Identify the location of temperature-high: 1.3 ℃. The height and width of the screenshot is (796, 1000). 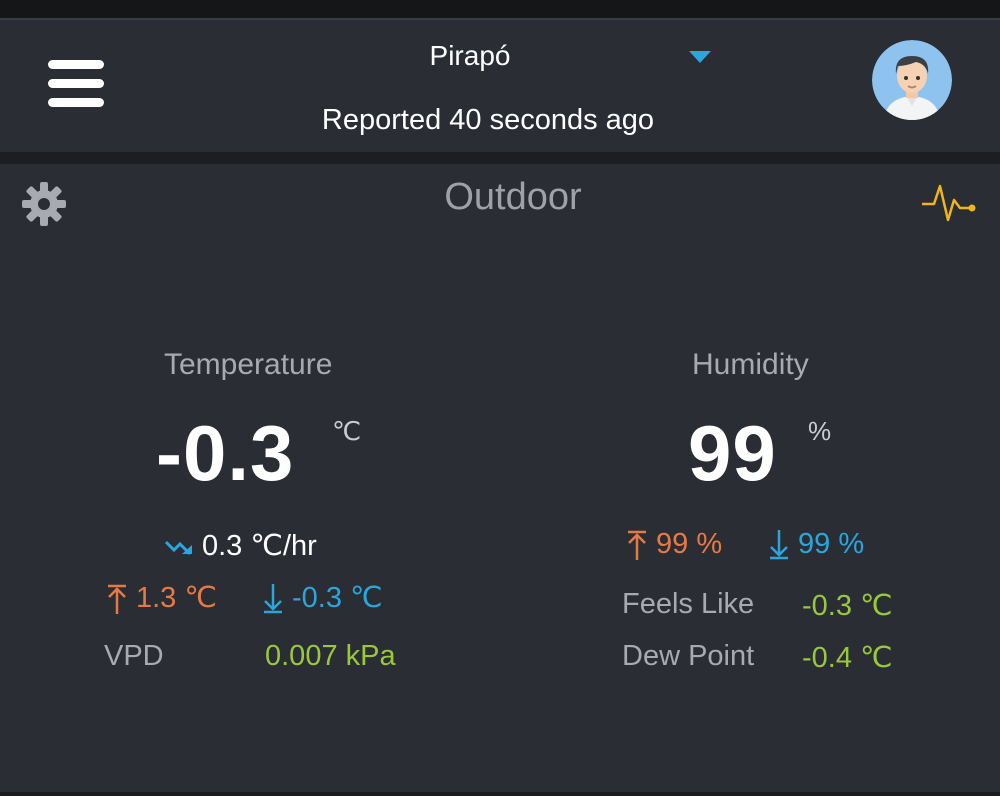
(161, 597).